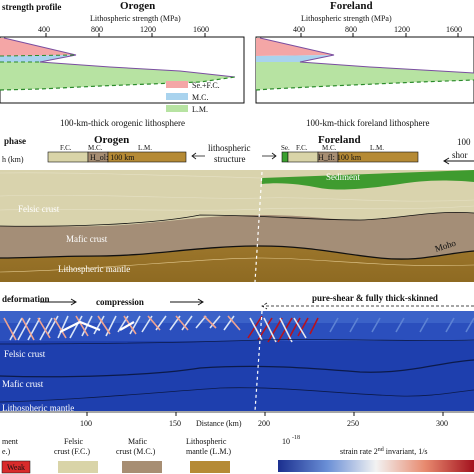 This screenshot has width=474, height=474. What do you see at coordinates (86, 423) in the screenshot?
I see `x-tick-100: 100` at bounding box center [86, 423].